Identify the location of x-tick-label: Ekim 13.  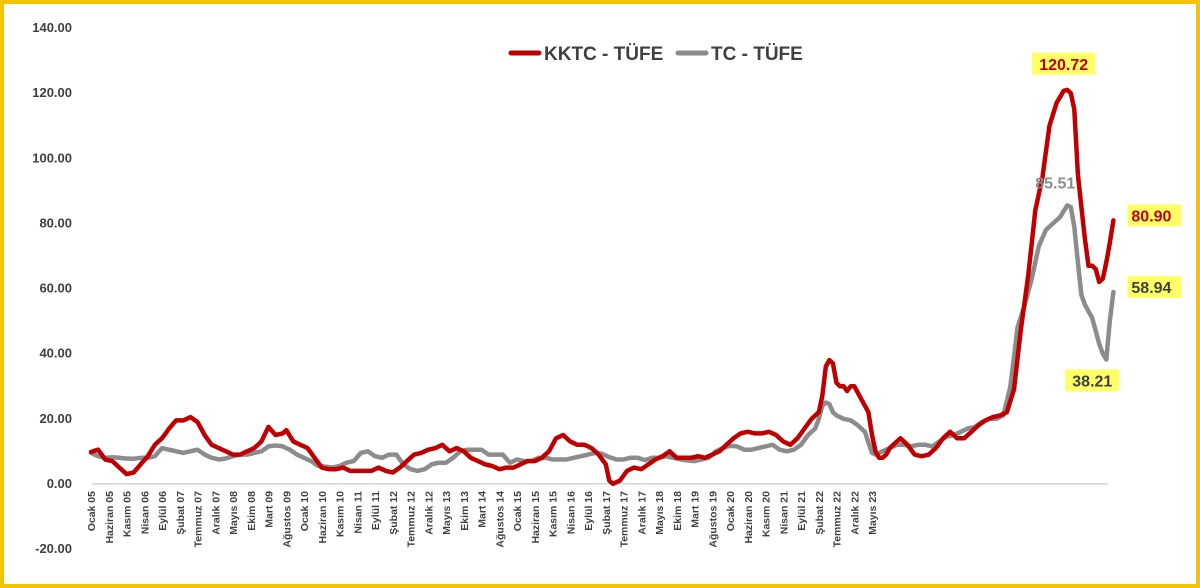
(465, 511).